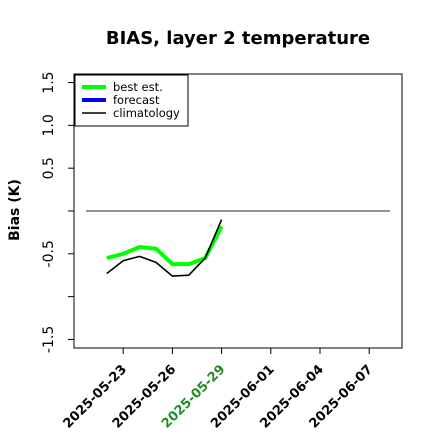 Image resolution: width=440 pixels, height=440 pixels. Describe the element at coordinates (49, 168) in the screenshot. I see `y-tick-label: 0.5` at that location.